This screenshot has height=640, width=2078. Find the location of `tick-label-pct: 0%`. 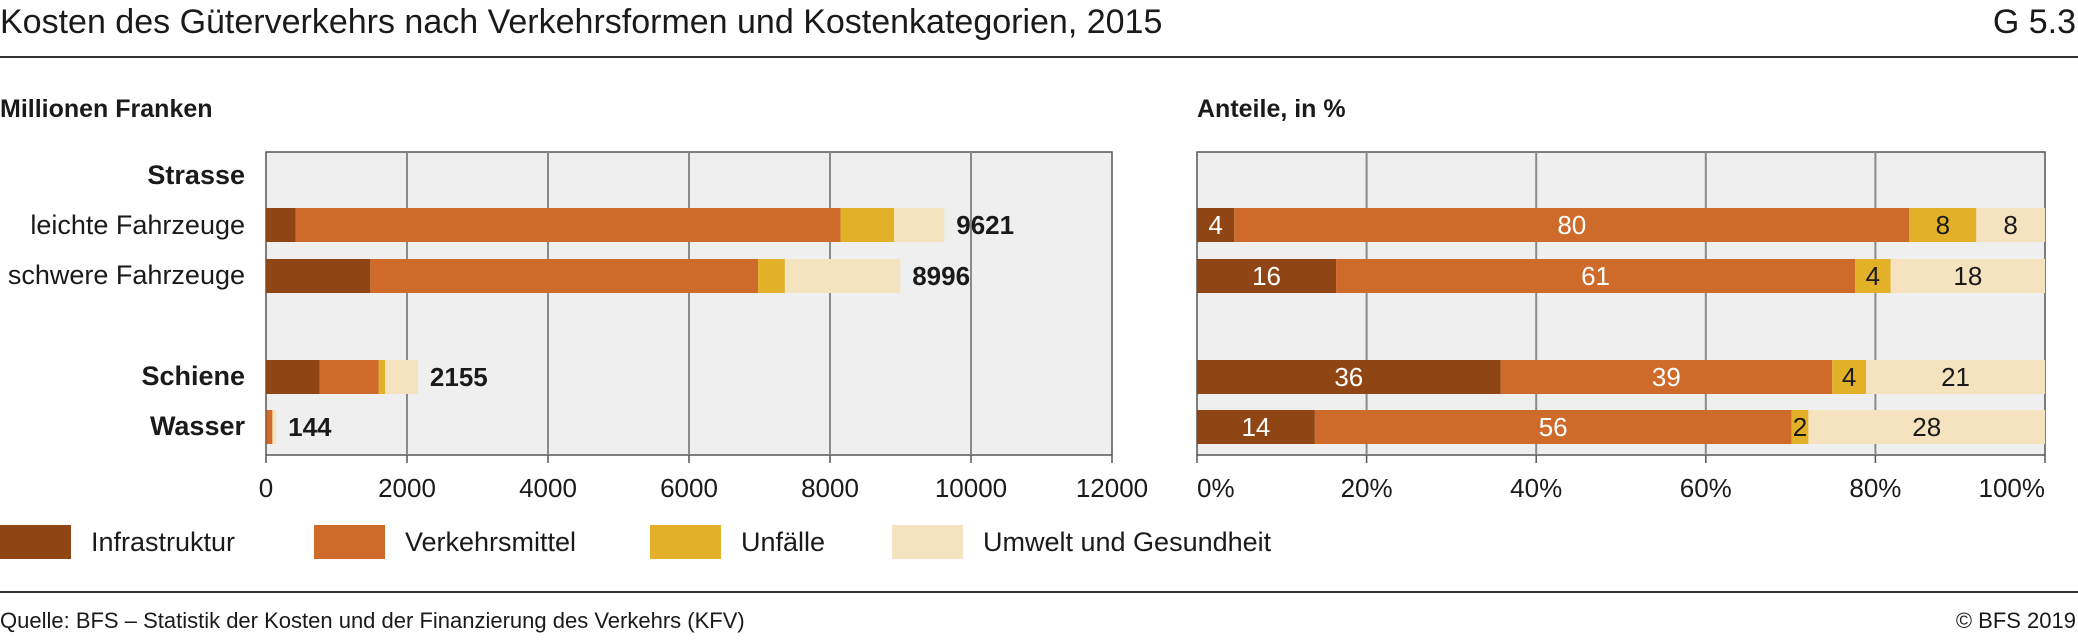

tick-label-pct: 0% is located at coordinates (1216, 488).